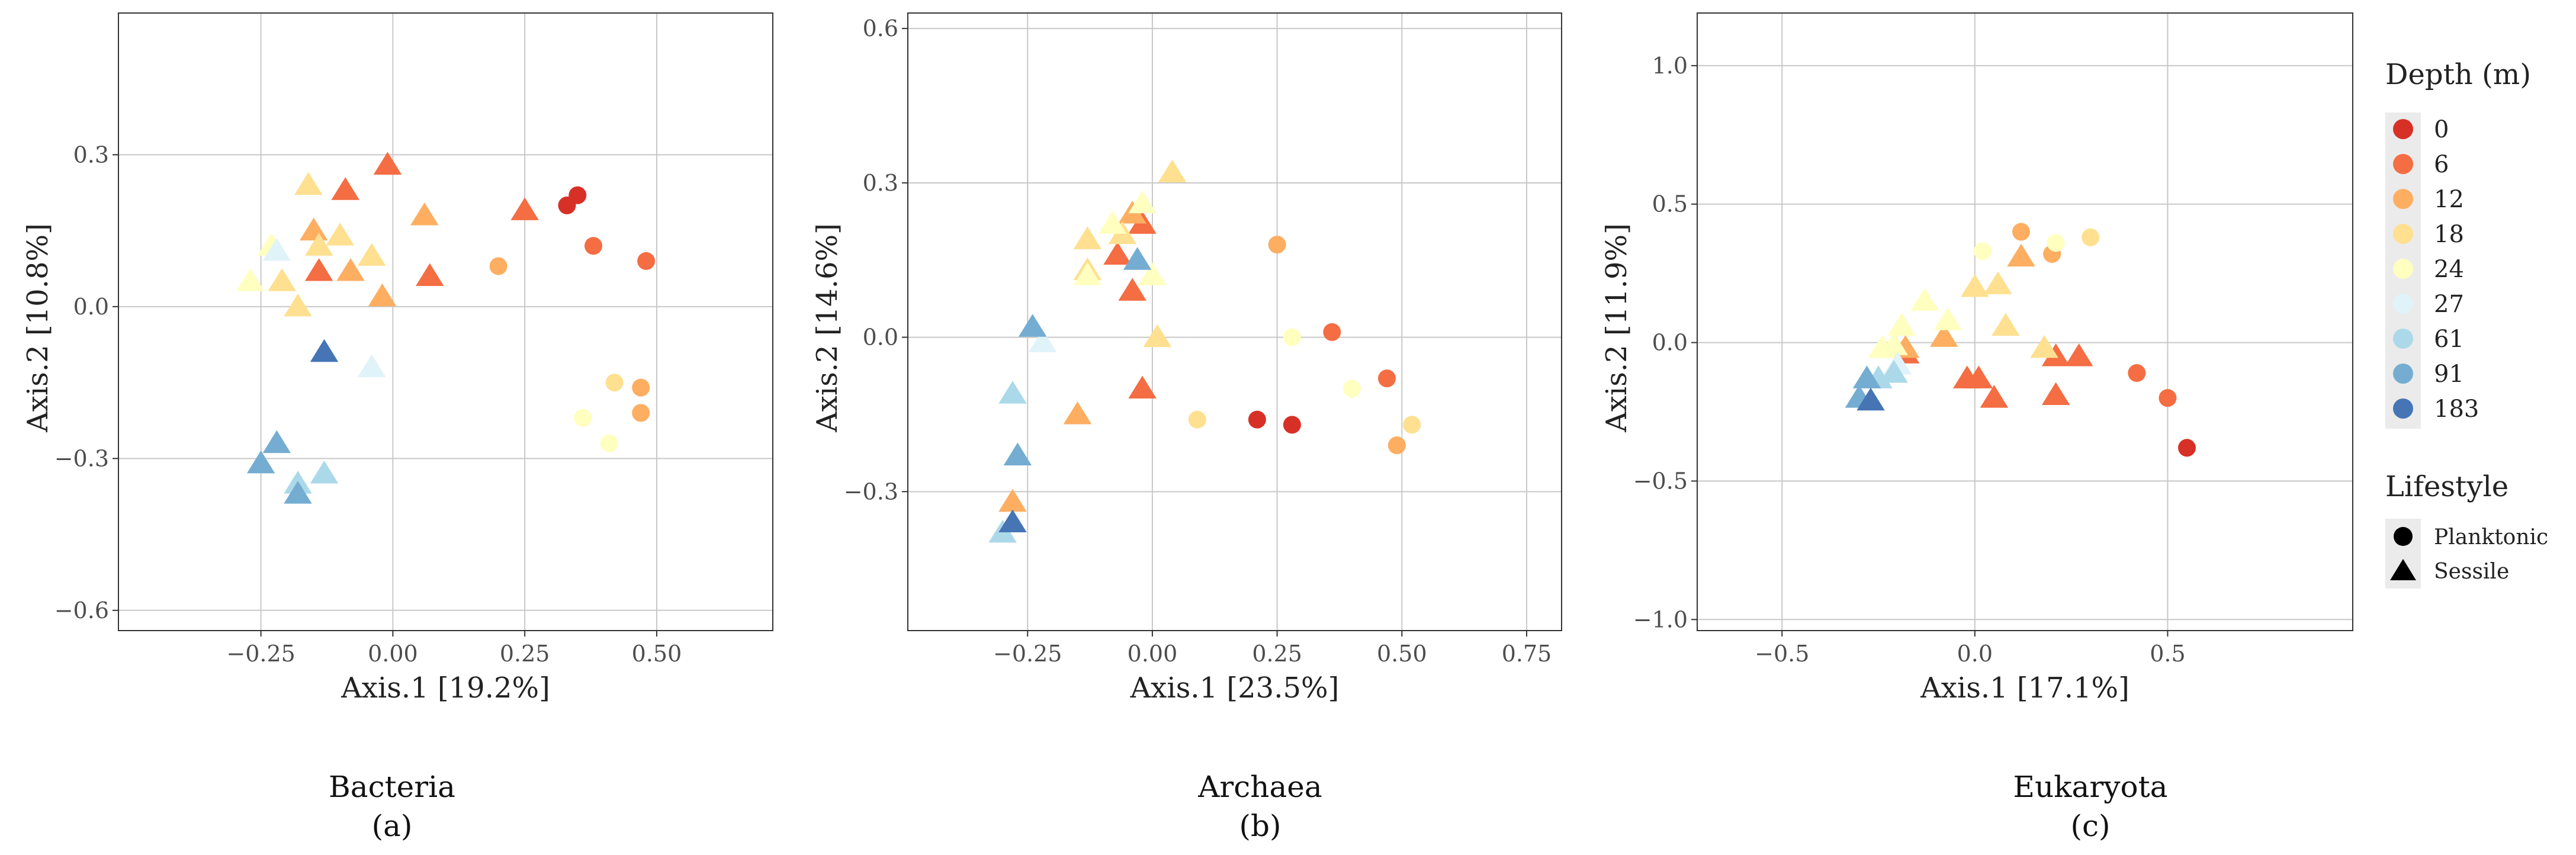  I want to click on y-tick-label: 0.5, so click(1670, 204).